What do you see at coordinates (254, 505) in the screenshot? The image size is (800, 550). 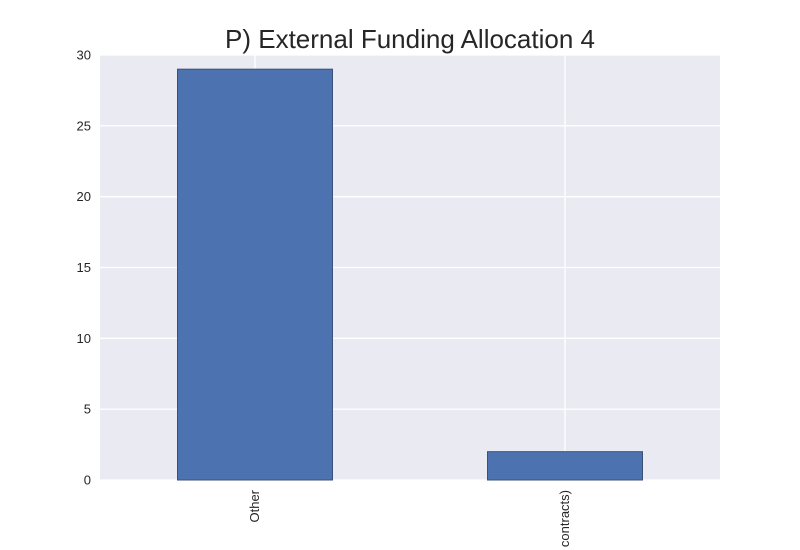 I see `x-tick-label: Other` at bounding box center [254, 505].